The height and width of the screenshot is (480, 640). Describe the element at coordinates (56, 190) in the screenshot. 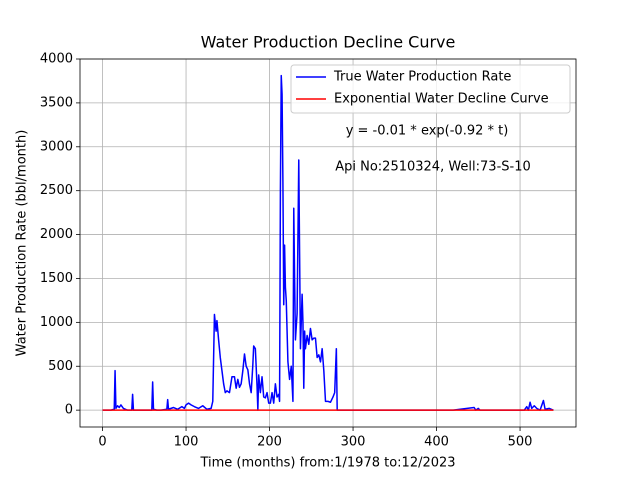

I see `y-tick-label: 2500` at that location.